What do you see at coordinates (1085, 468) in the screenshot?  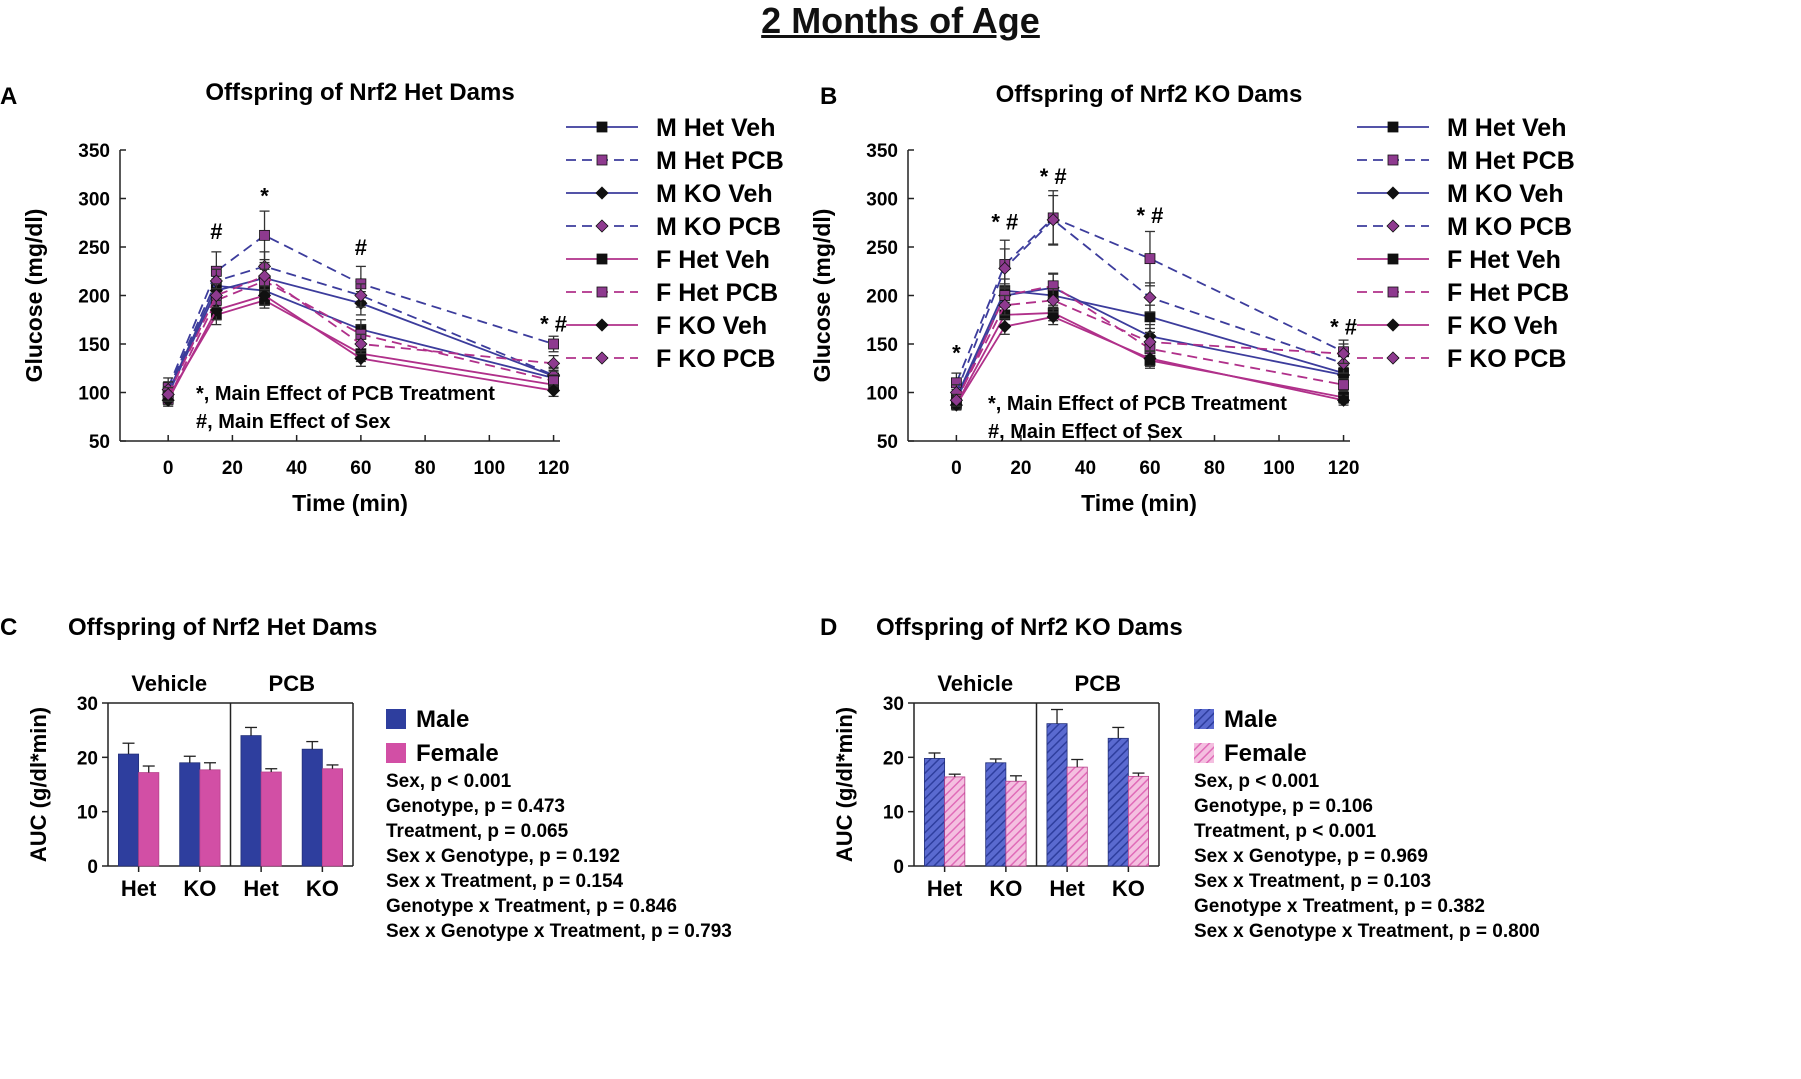 I see `x-tick-label: 40` at bounding box center [1085, 468].